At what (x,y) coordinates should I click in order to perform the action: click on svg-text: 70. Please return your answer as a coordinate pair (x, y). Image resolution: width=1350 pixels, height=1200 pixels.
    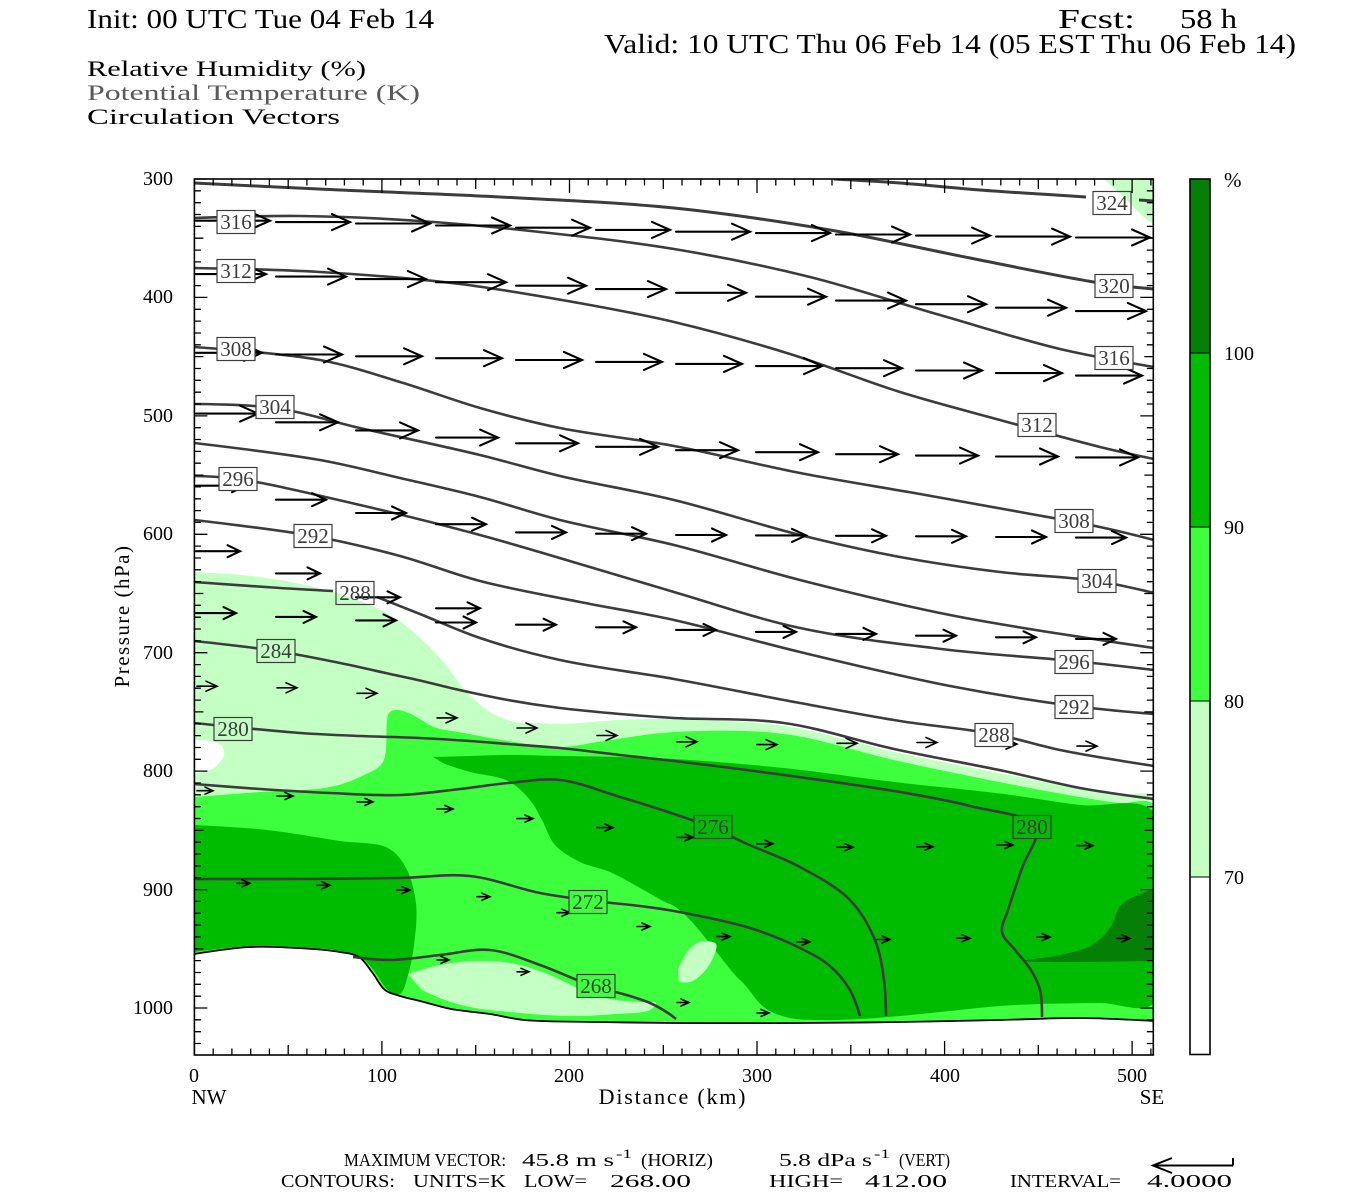
    Looking at the image, I should click on (1234, 878).